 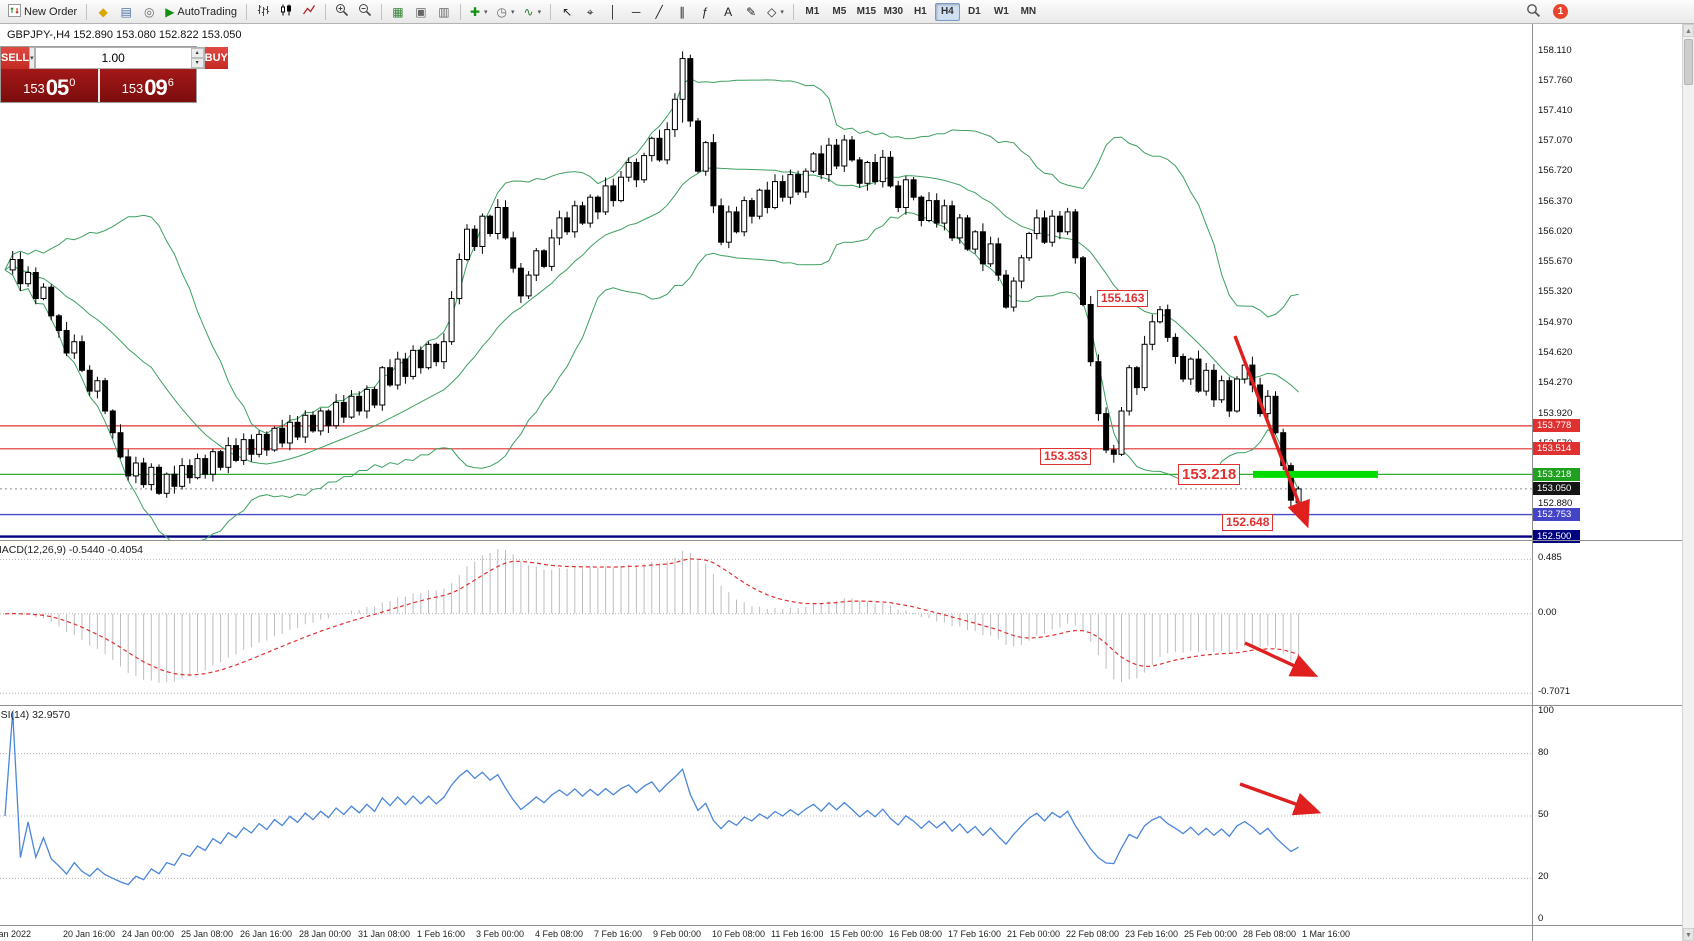 I want to click on label-tool-button: ✎, so click(x=751, y=12).